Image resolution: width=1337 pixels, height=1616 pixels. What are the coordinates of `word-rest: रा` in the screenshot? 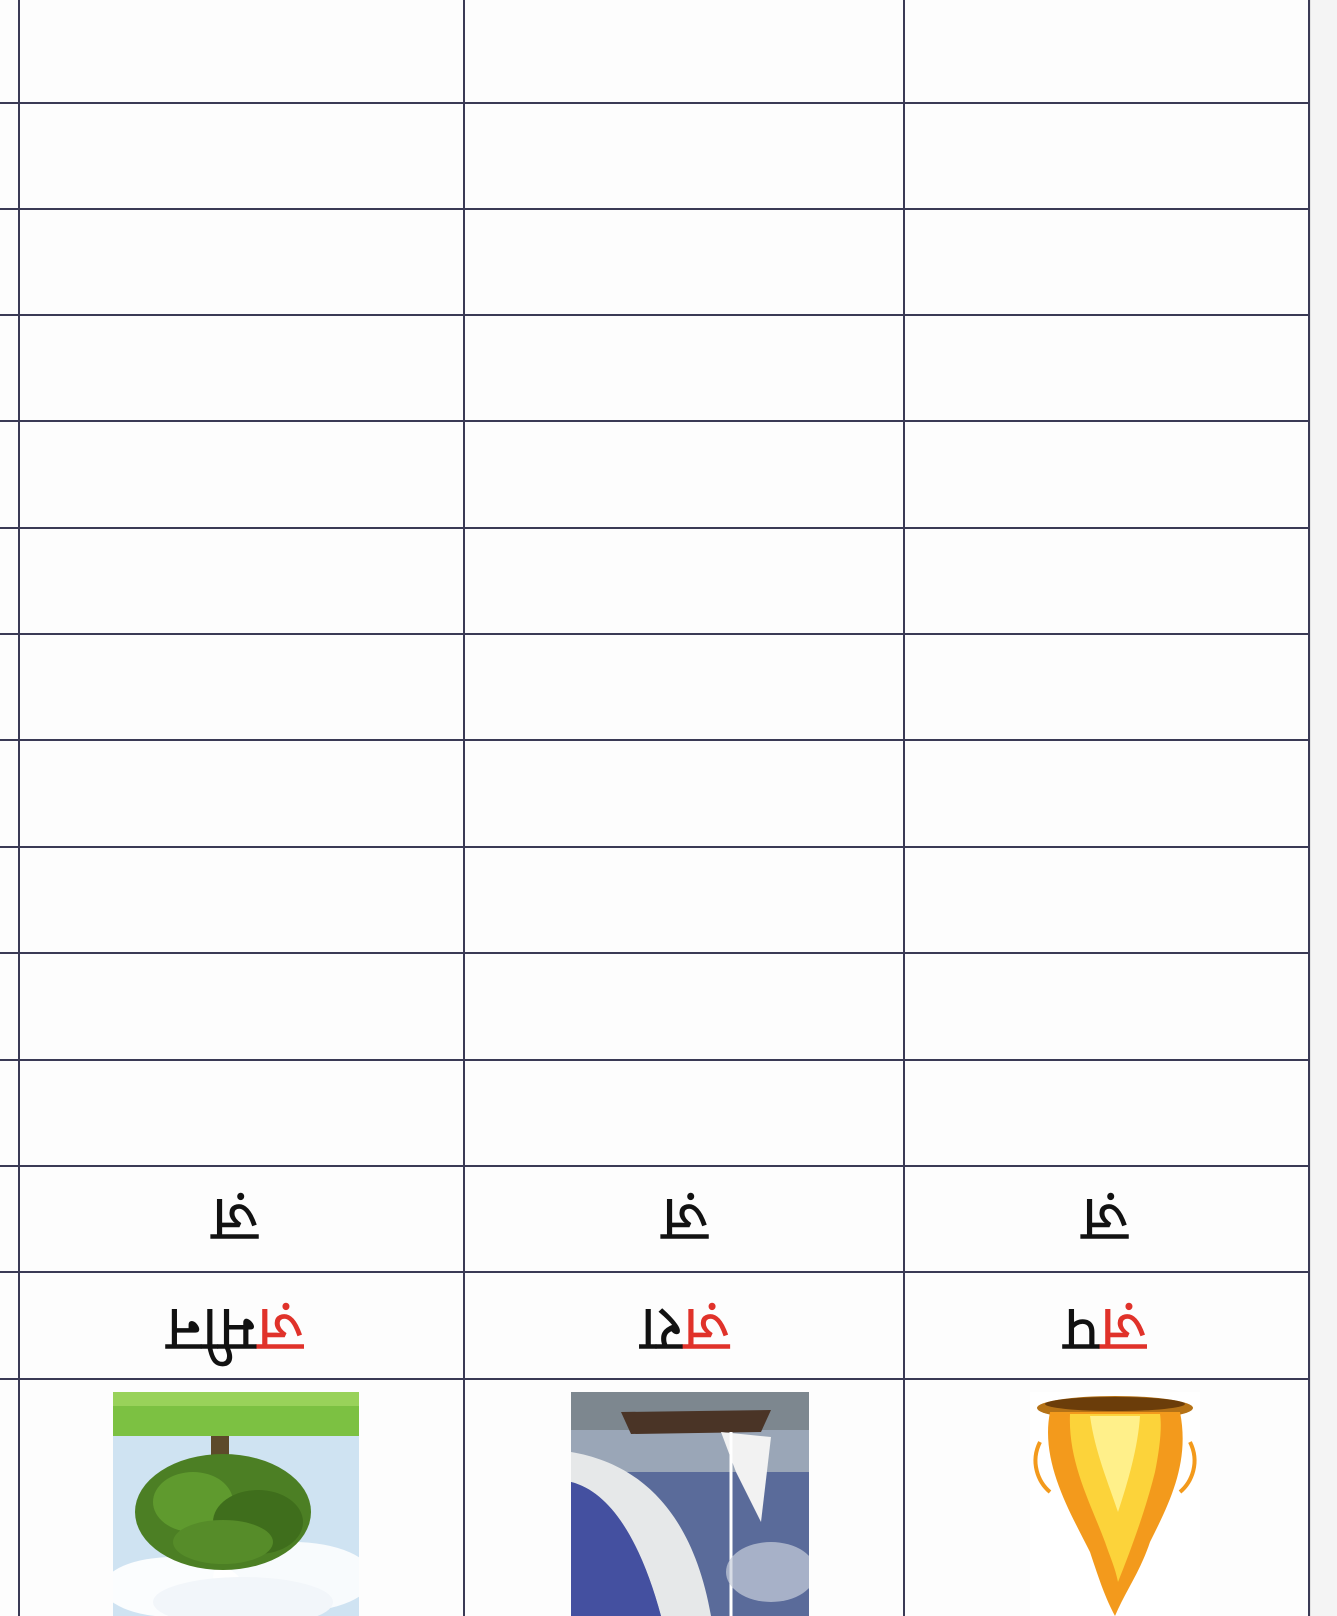 It's located at (661, 1330).